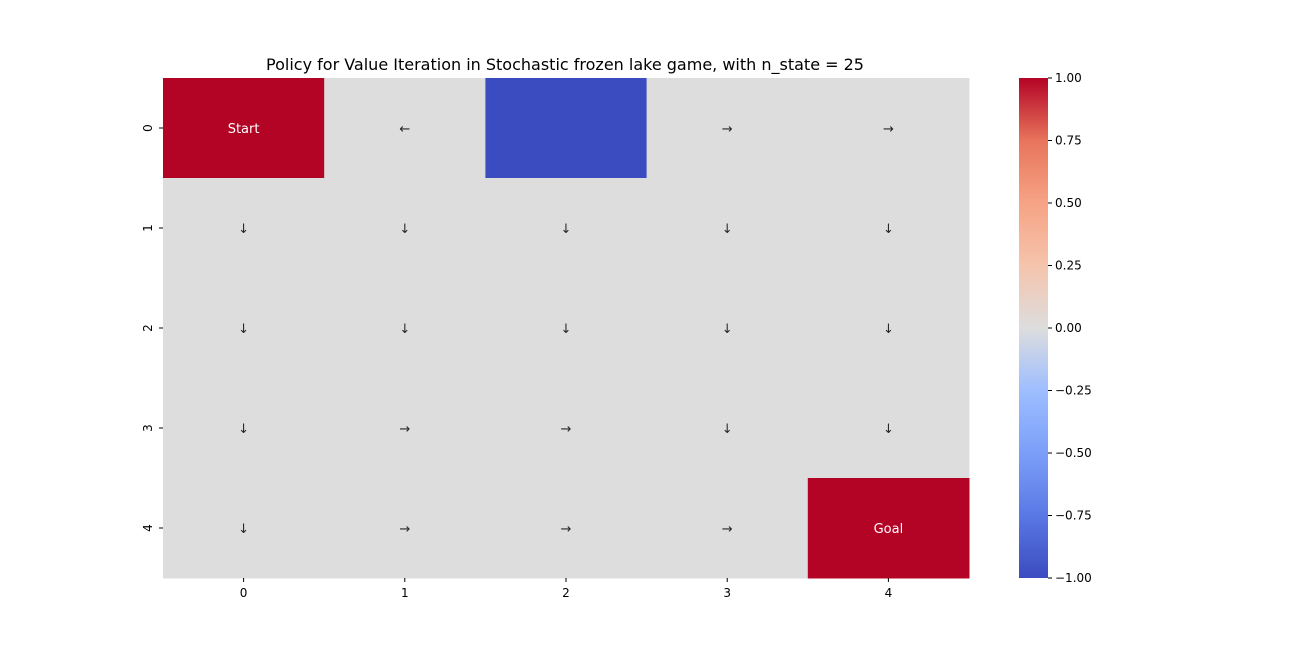  I want to click on x-tick-label: 4, so click(889, 593).